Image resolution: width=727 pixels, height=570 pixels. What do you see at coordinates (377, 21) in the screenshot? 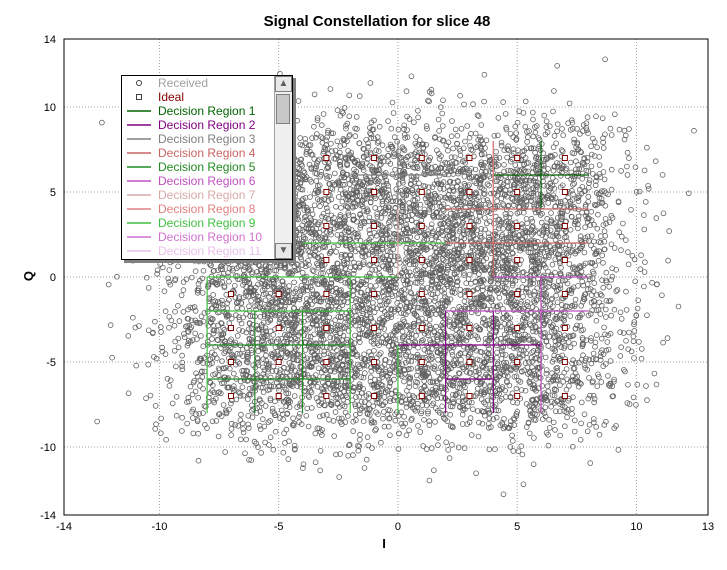
I see `chart-title: Signal Constellation for slice 48` at bounding box center [377, 21].